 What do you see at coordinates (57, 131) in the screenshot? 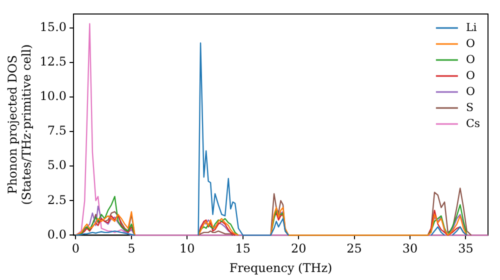
I see `y-tick-label: 7.5` at bounding box center [57, 131].